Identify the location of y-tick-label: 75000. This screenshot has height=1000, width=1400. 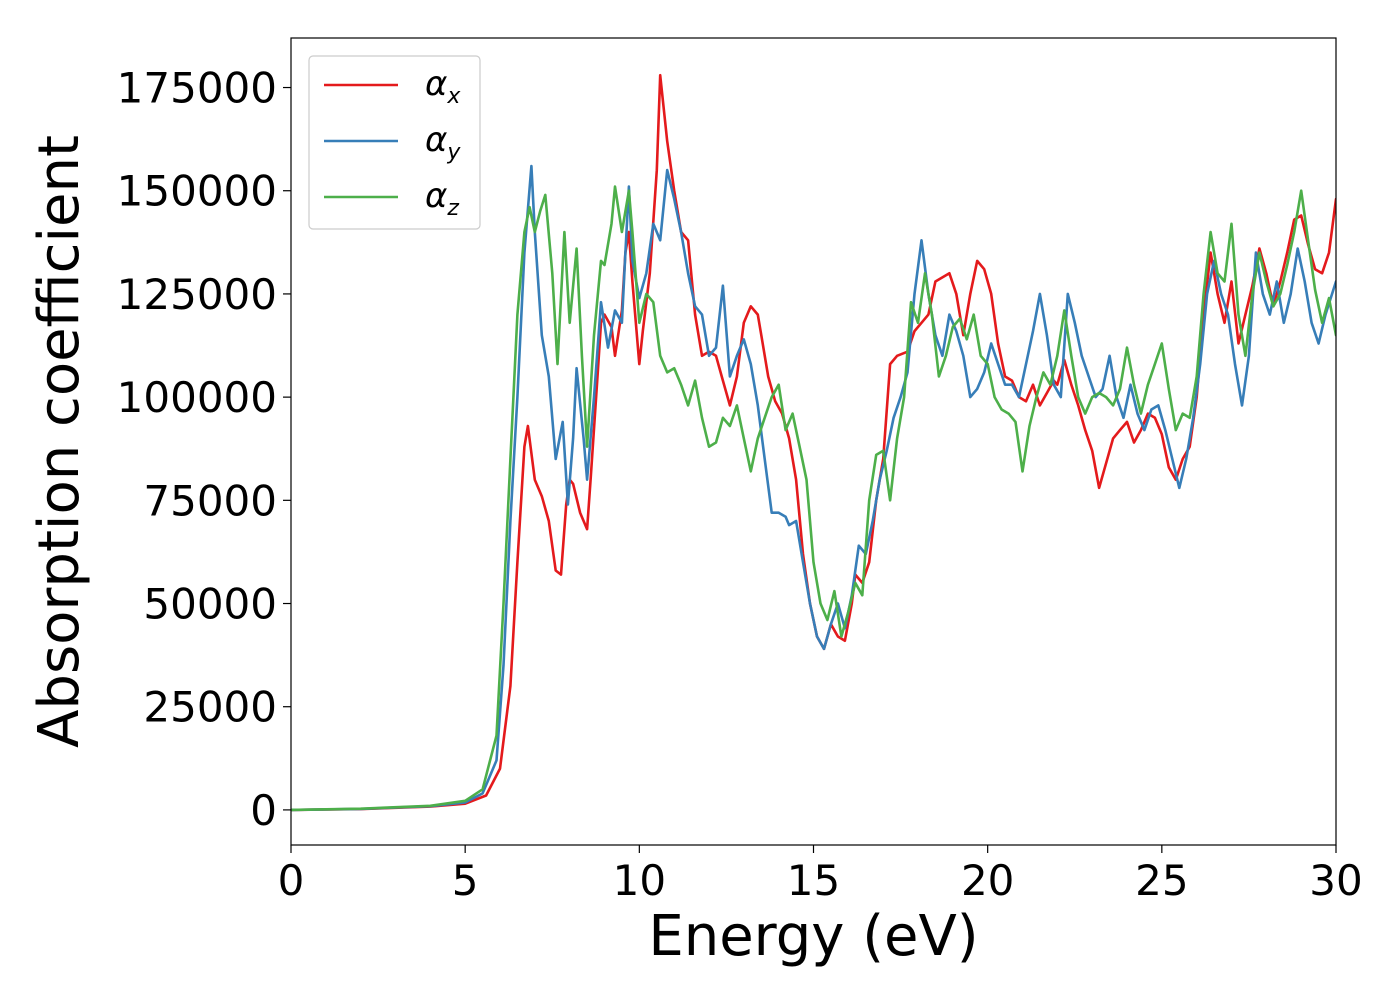
(210, 500).